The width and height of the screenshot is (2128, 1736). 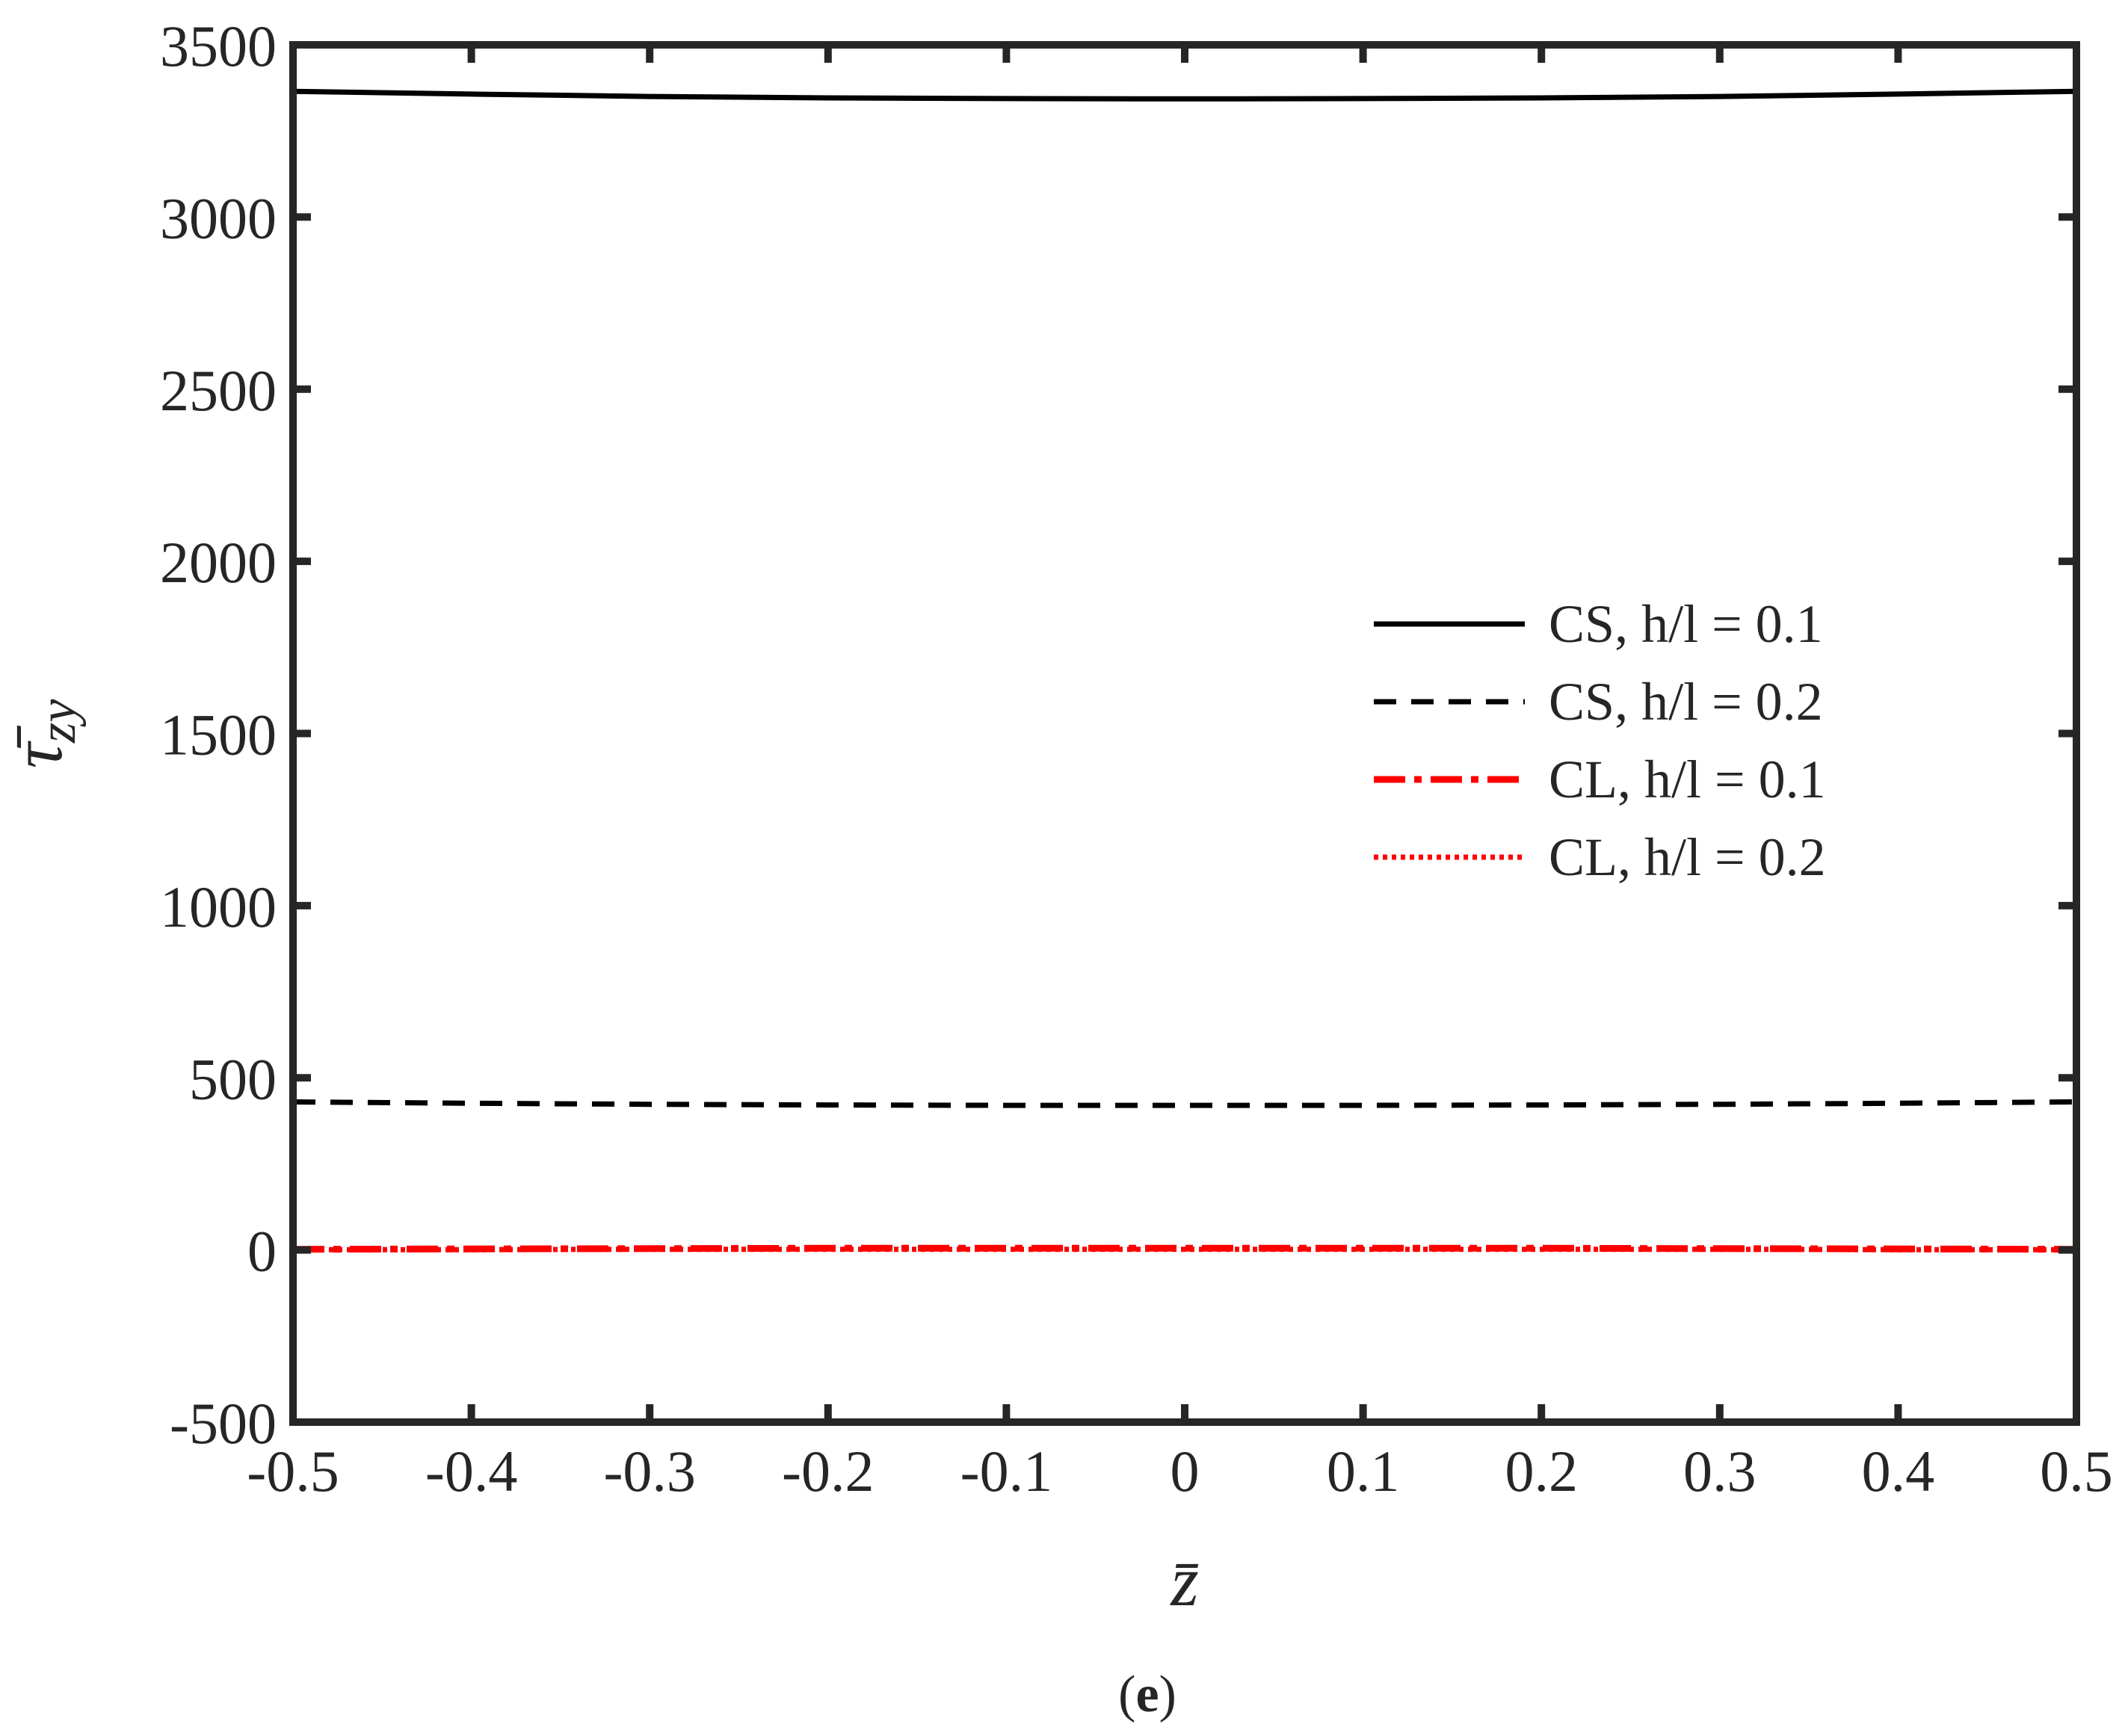 I want to click on y-tick-label: 2500, so click(x=218, y=390).